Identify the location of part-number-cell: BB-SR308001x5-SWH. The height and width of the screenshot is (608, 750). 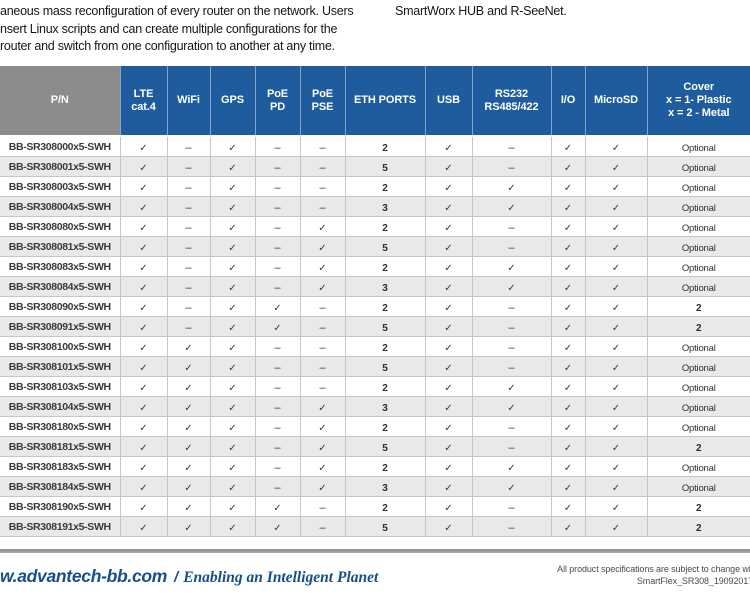
(60, 166).